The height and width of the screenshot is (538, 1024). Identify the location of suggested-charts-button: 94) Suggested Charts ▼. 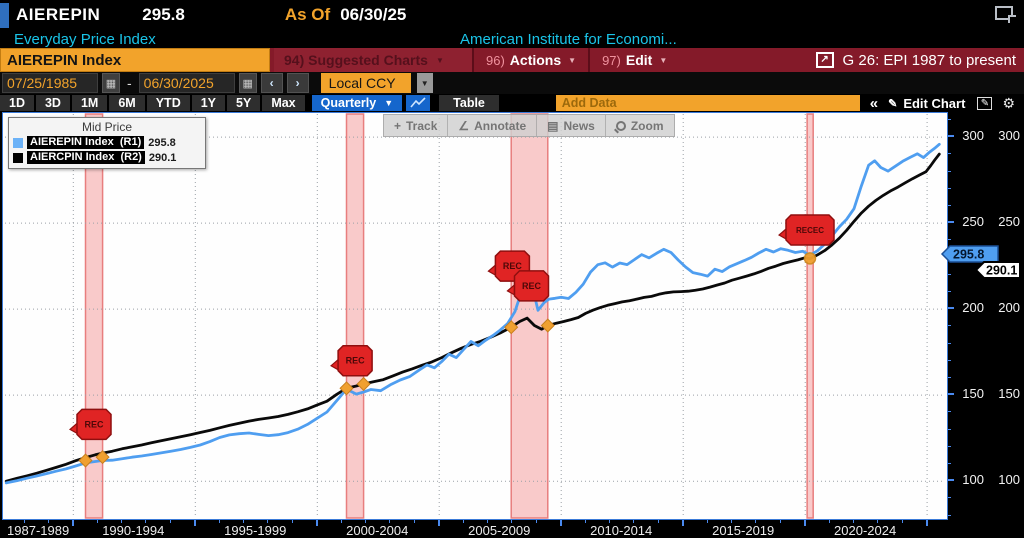
(373, 60).